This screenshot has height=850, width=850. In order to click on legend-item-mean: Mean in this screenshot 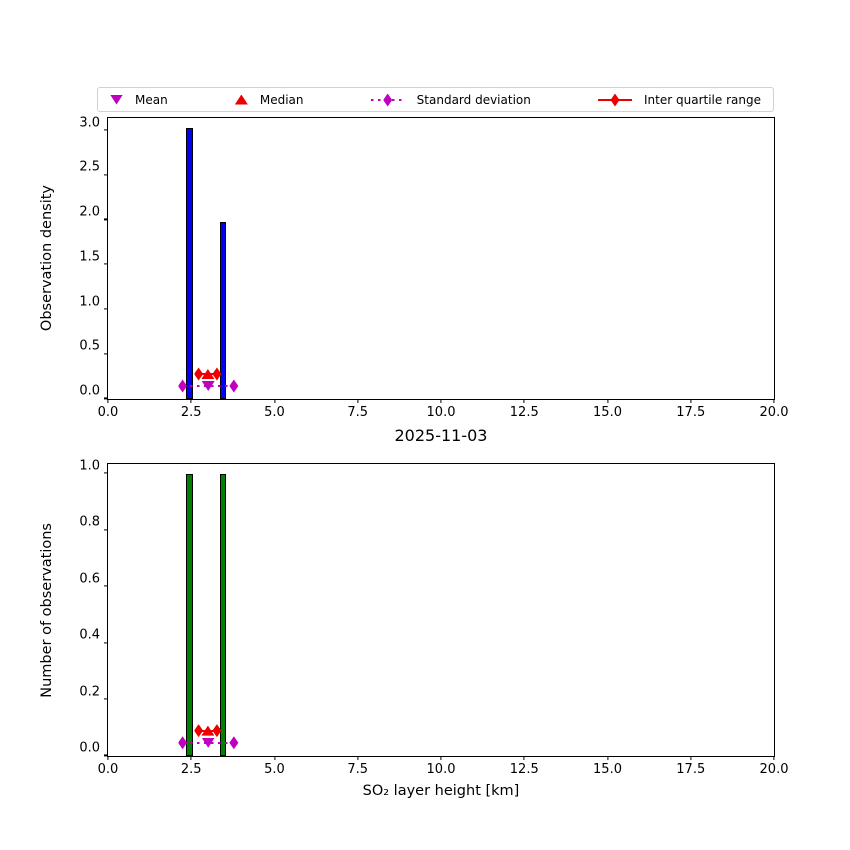, I will do `click(139, 100)`.